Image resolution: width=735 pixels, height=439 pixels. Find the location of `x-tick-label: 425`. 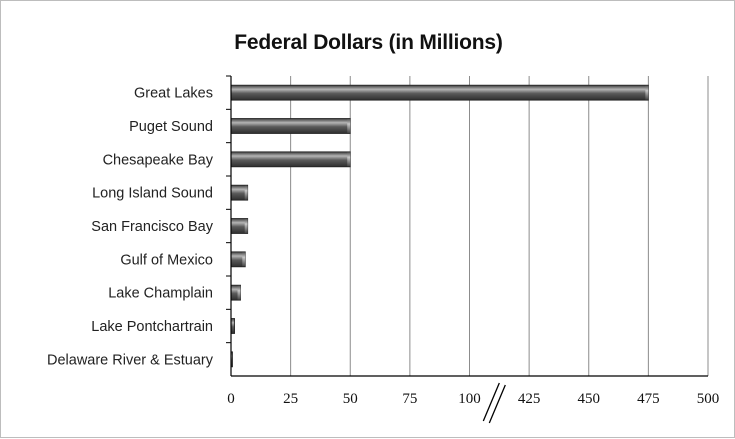

x-tick-label: 425 is located at coordinates (529, 399).